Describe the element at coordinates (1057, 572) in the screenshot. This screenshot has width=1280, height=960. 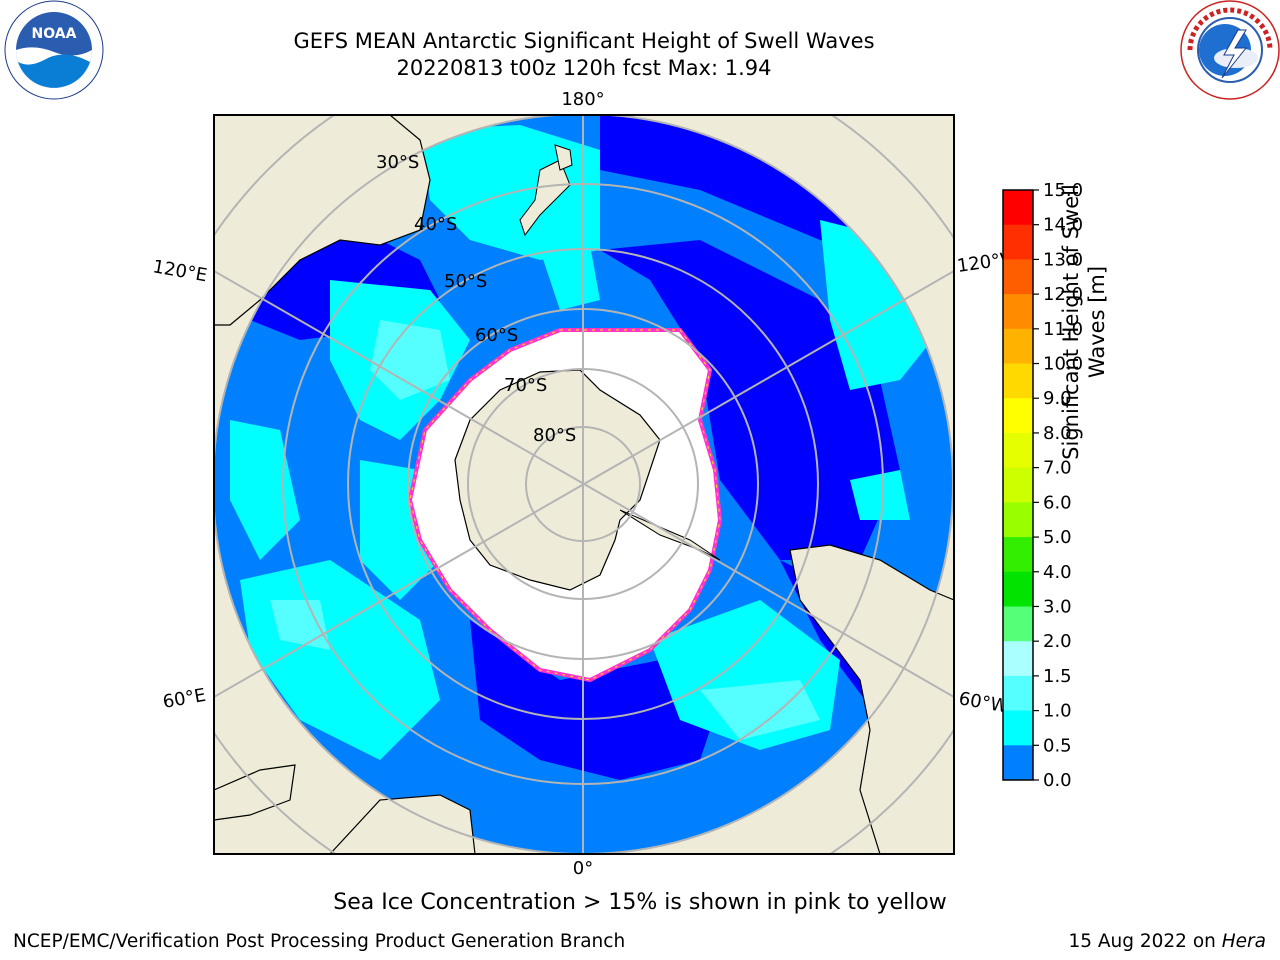
I see `colorbar-tick-label: 4.0` at that location.